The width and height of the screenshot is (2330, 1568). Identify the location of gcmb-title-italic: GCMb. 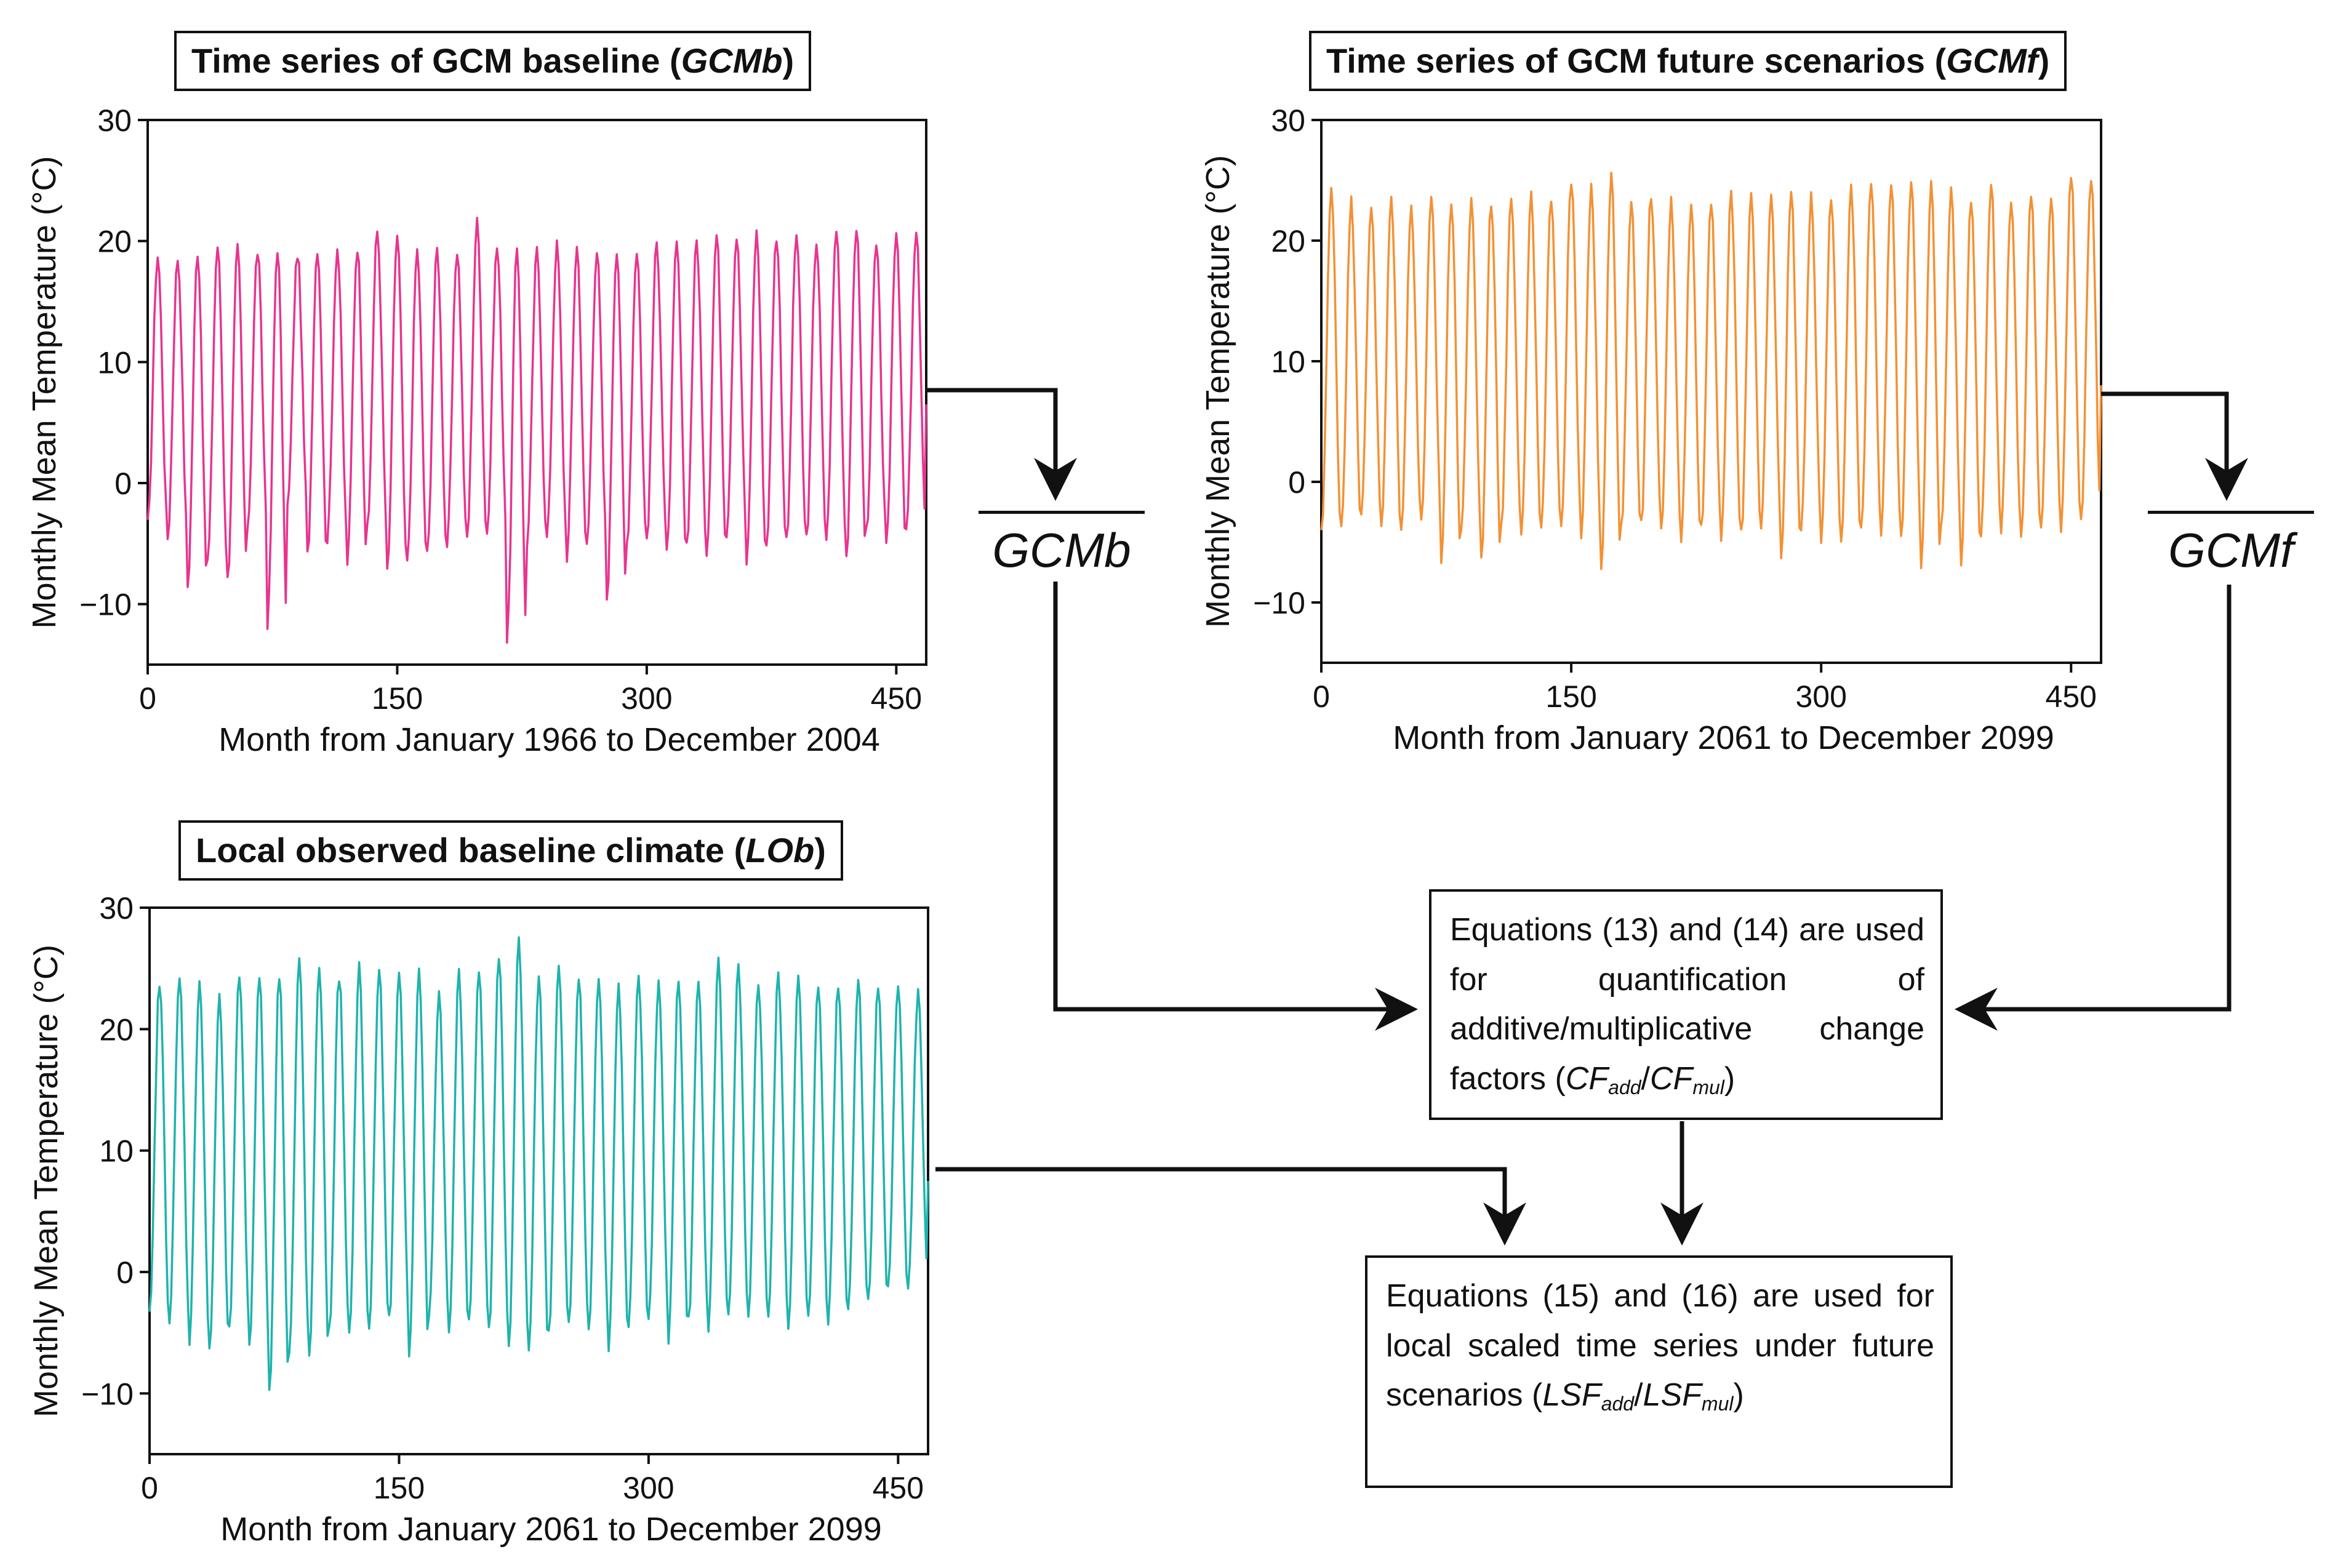
(732, 60).